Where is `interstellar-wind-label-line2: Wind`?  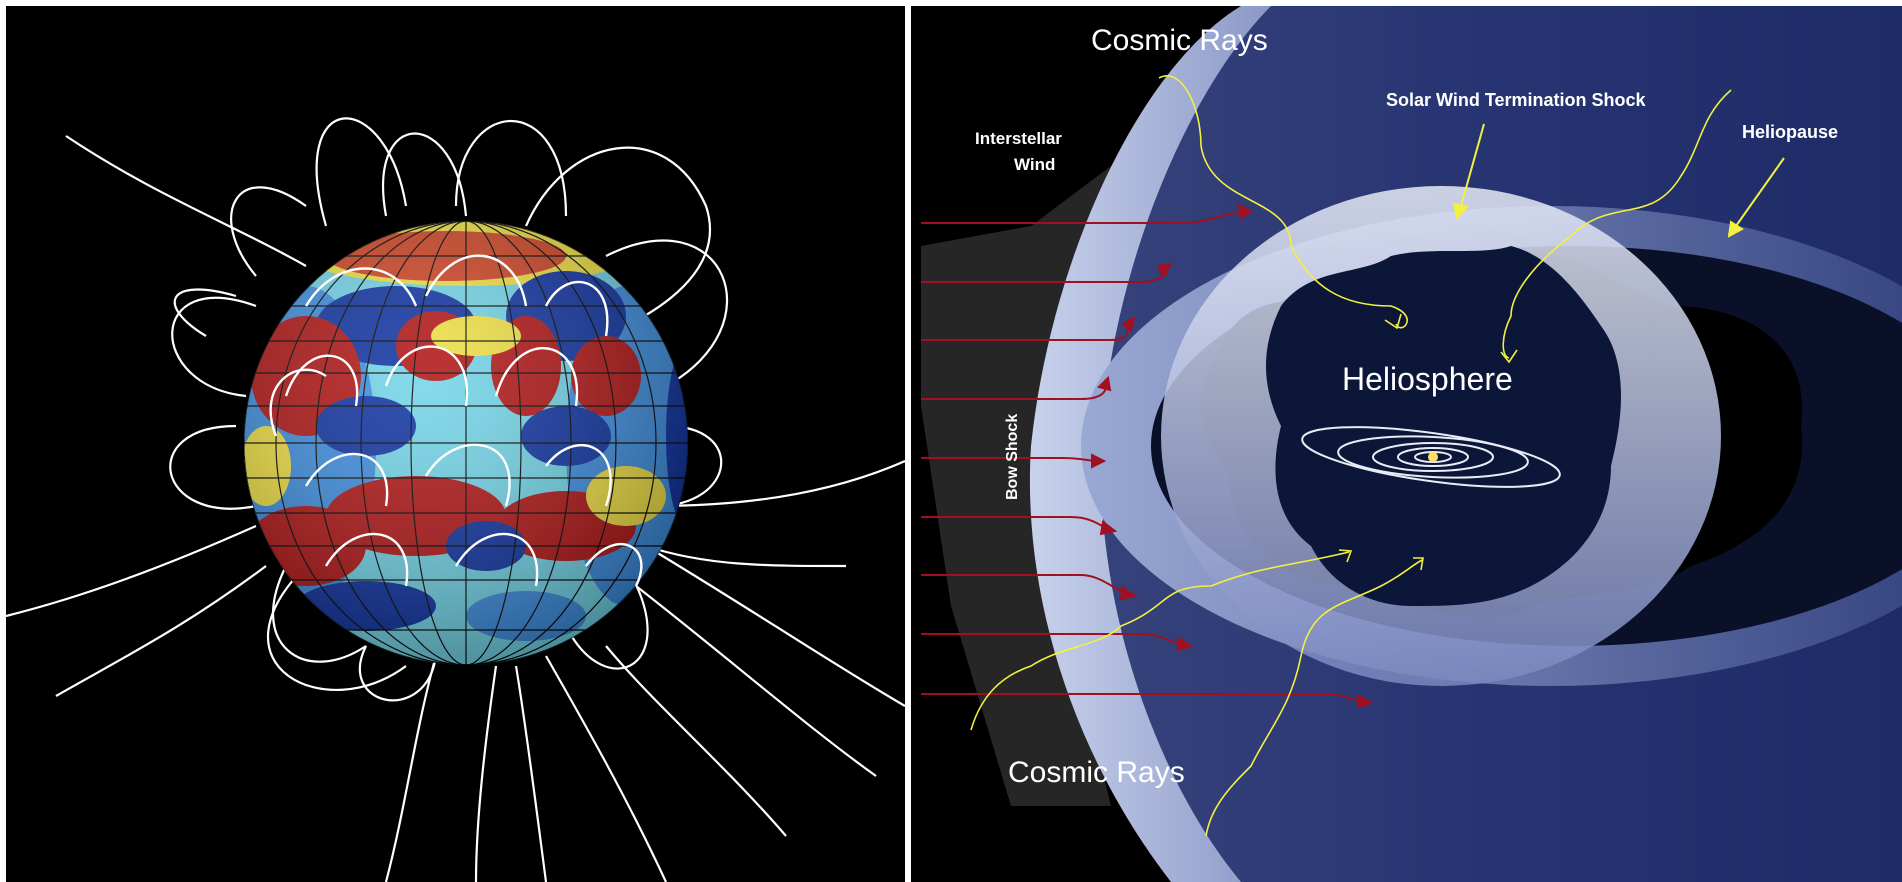 interstellar-wind-label-line2: Wind is located at coordinates (1034, 164).